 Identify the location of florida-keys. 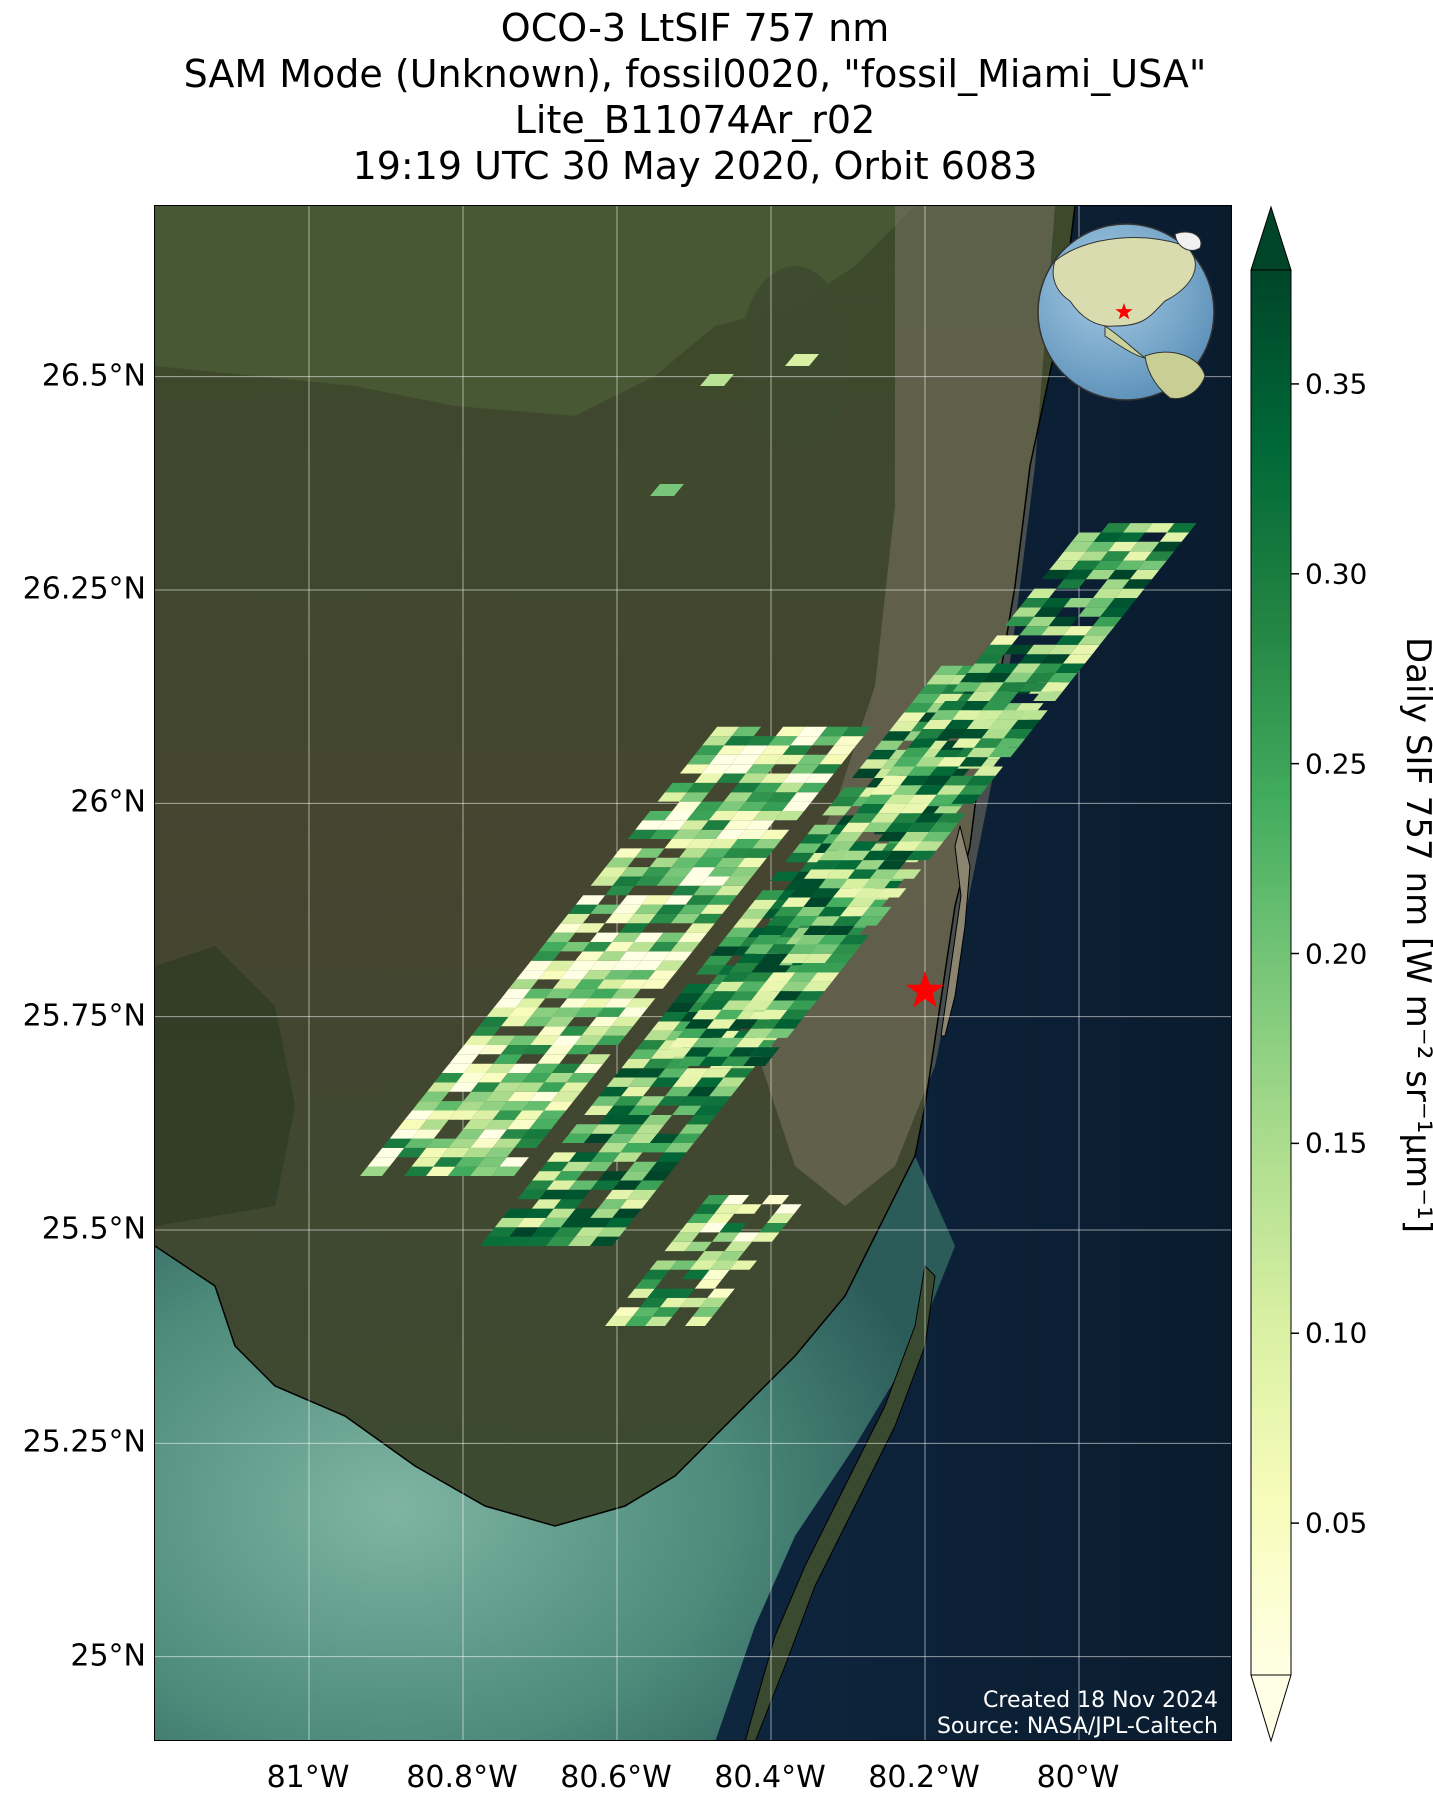
(840, 1502).